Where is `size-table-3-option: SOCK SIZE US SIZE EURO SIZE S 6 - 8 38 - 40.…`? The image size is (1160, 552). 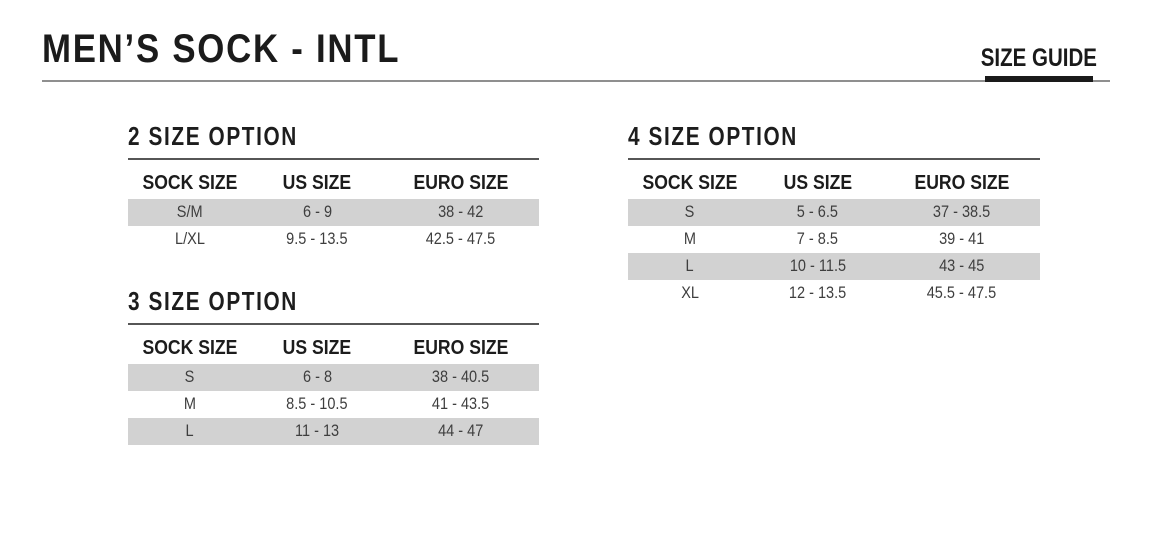
size-table-3-option: SOCK SIZE US SIZE EURO SIZE S 6 - 8 38 - 40.… is located at coordinates (333, 385).